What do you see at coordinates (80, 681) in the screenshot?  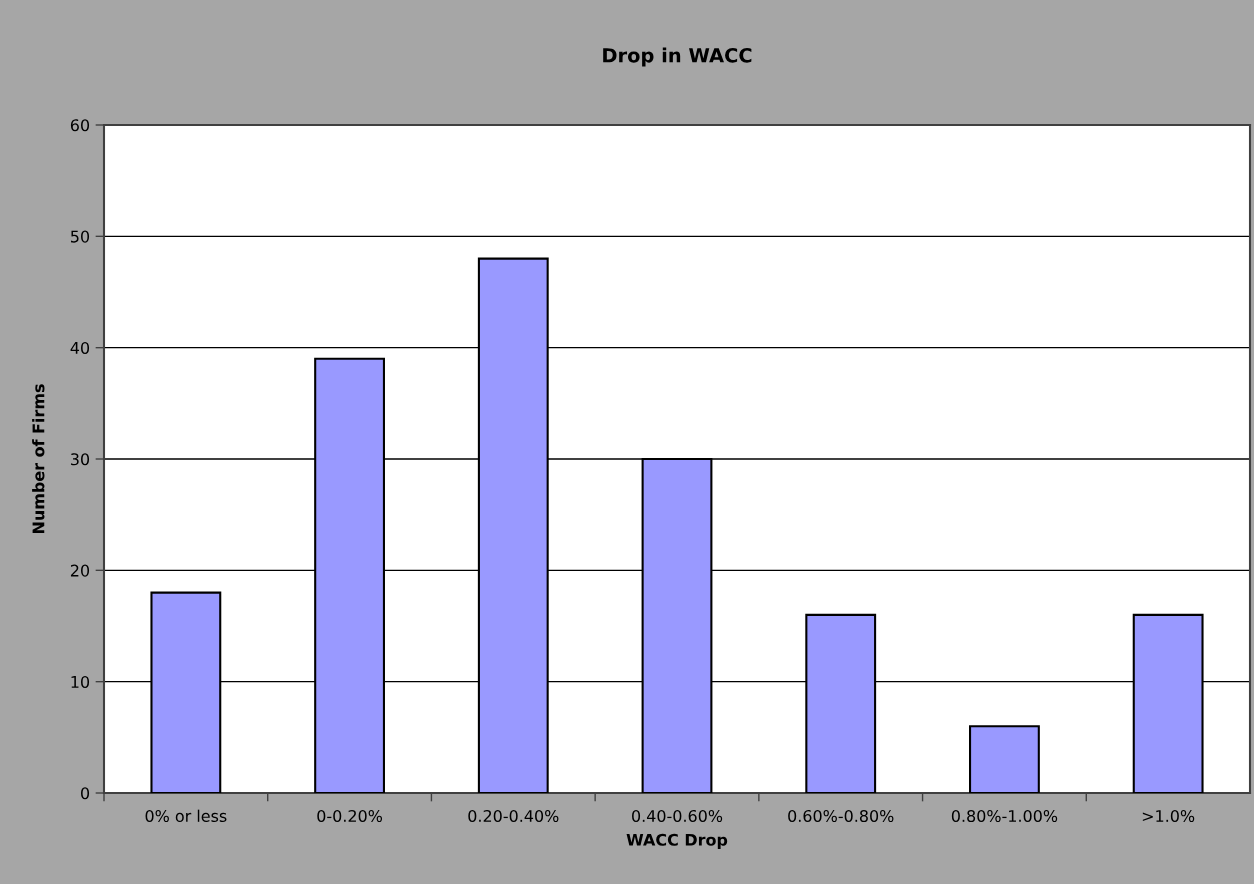 I see `y-tick-label: 10` at bounding box center [80, 681].